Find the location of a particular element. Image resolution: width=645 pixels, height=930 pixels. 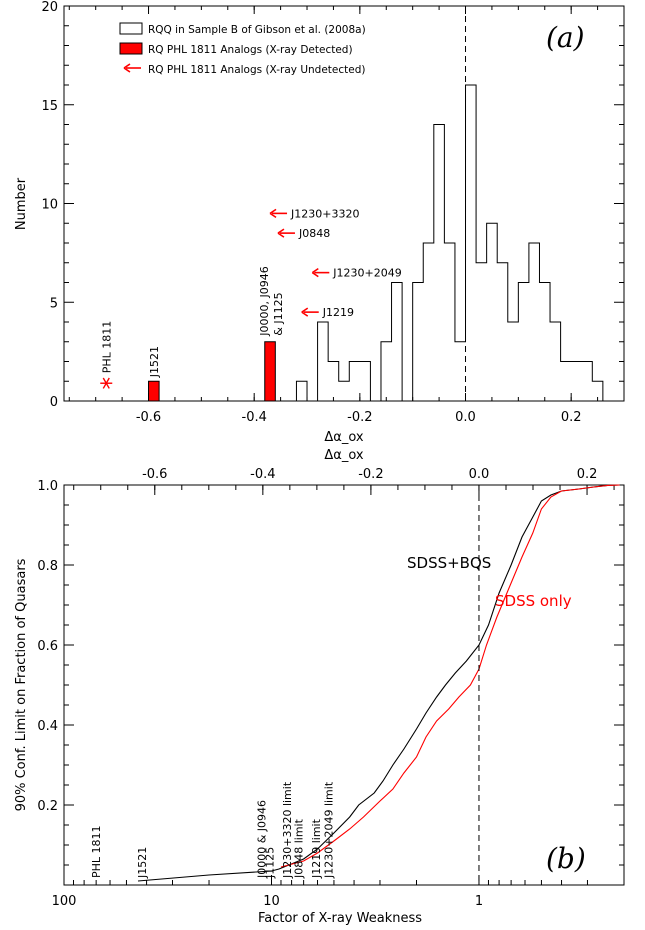

detected-bar-label: & J1125 is located at coordinates (278, 313).